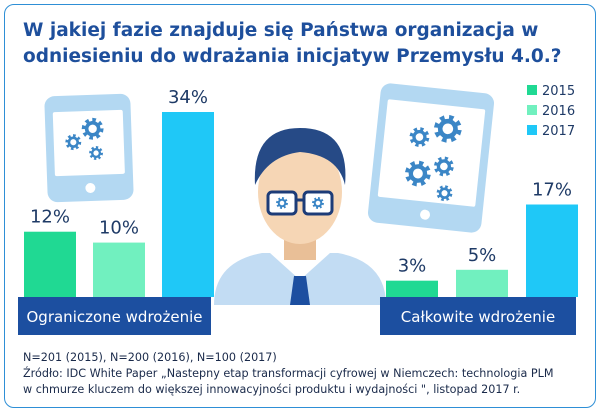 The width and height of the screenshot is (600, 412). I want to click on legend-label-2017: 2017, so click(558, 131).